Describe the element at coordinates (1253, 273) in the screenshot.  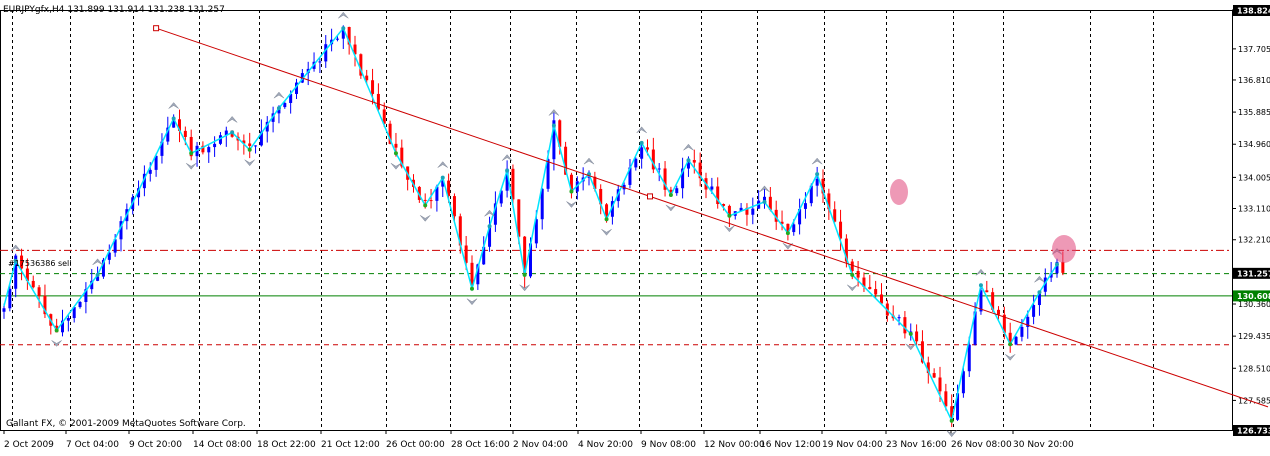
I see `price-tag-label: 131.257` at that location.